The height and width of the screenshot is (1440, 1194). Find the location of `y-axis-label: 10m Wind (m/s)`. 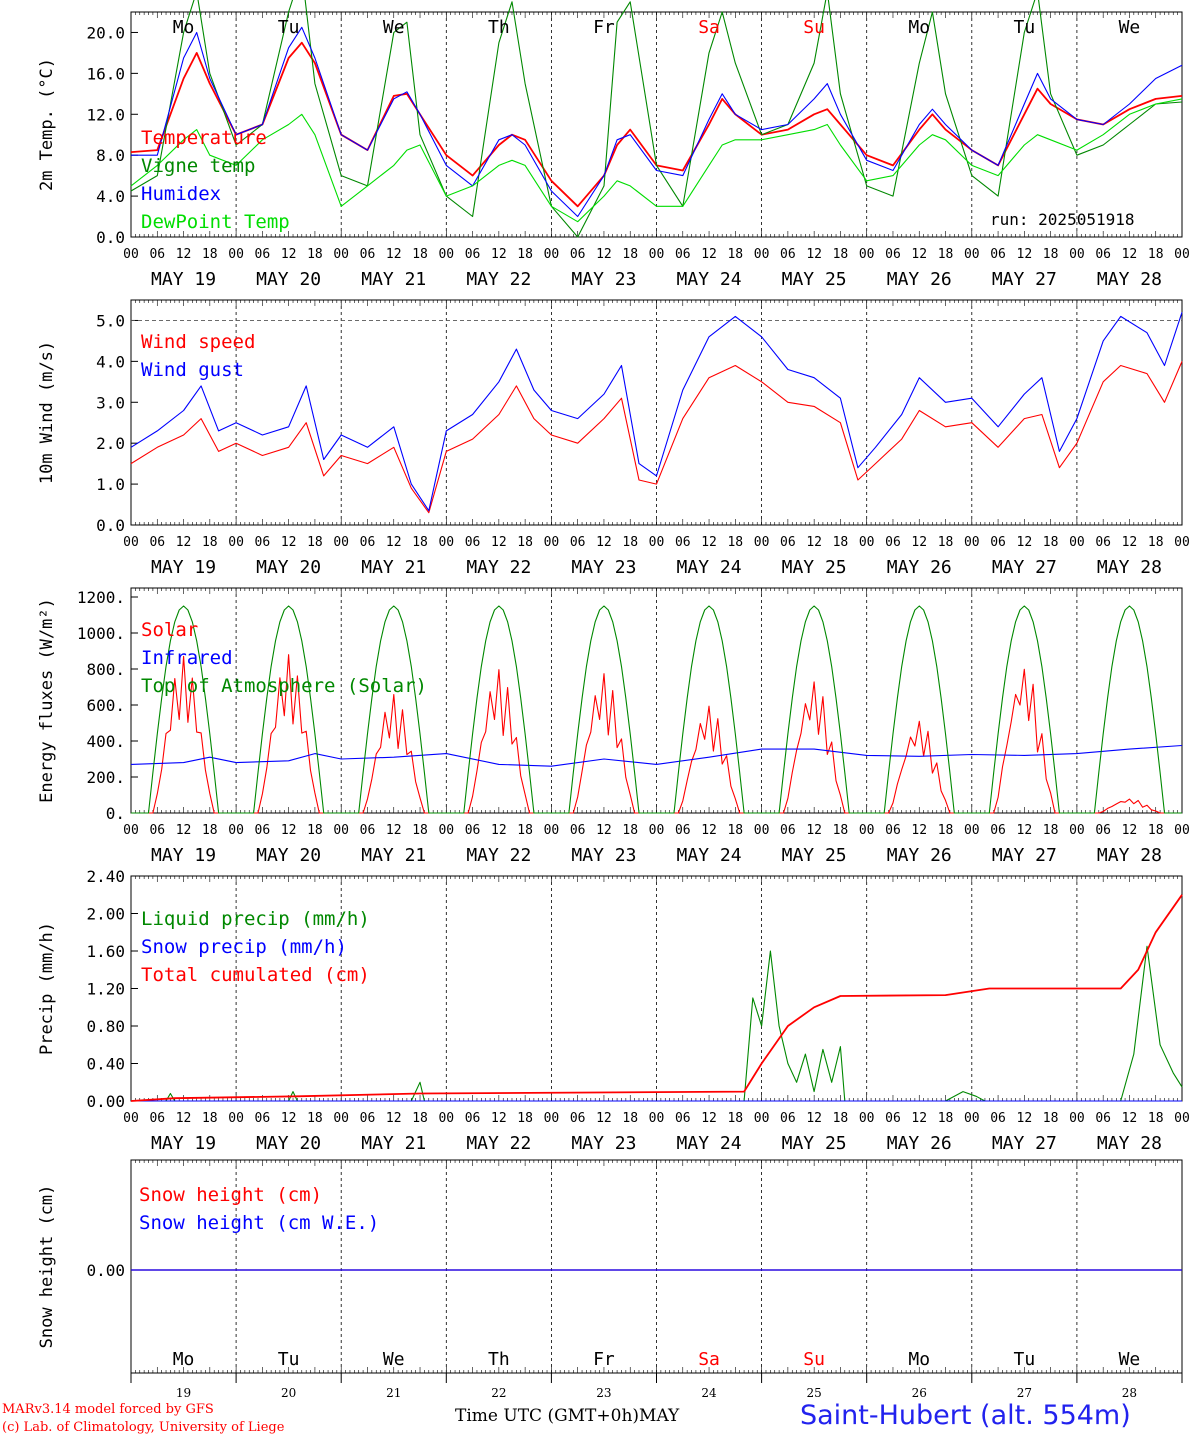

y-axis-label: 10m Wind (m/s) is located at coordinates (47, 412).